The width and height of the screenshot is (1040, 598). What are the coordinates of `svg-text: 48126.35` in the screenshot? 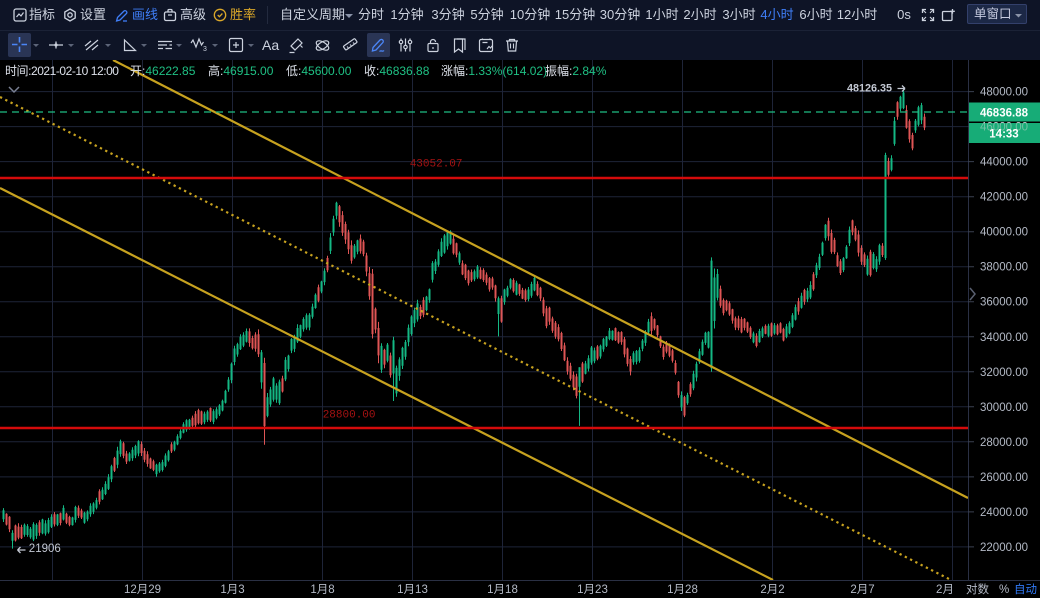 It's located at (869, 89).